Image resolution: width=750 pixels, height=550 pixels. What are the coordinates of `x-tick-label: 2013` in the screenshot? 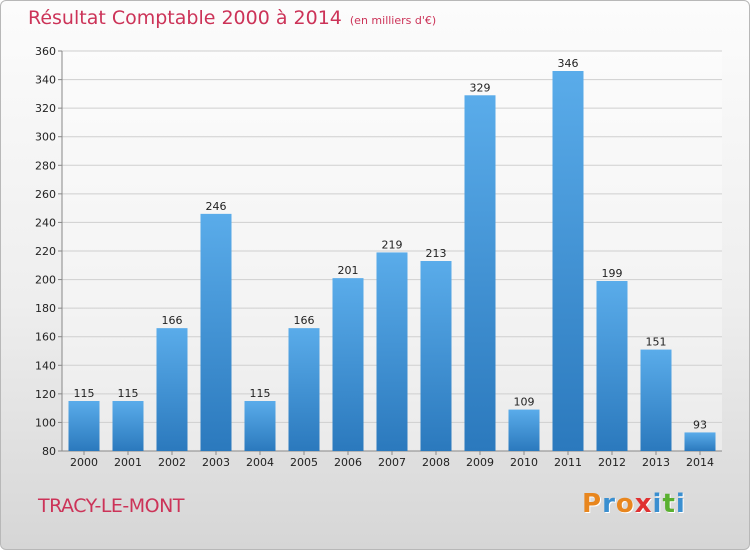 It's located at (656, 462).